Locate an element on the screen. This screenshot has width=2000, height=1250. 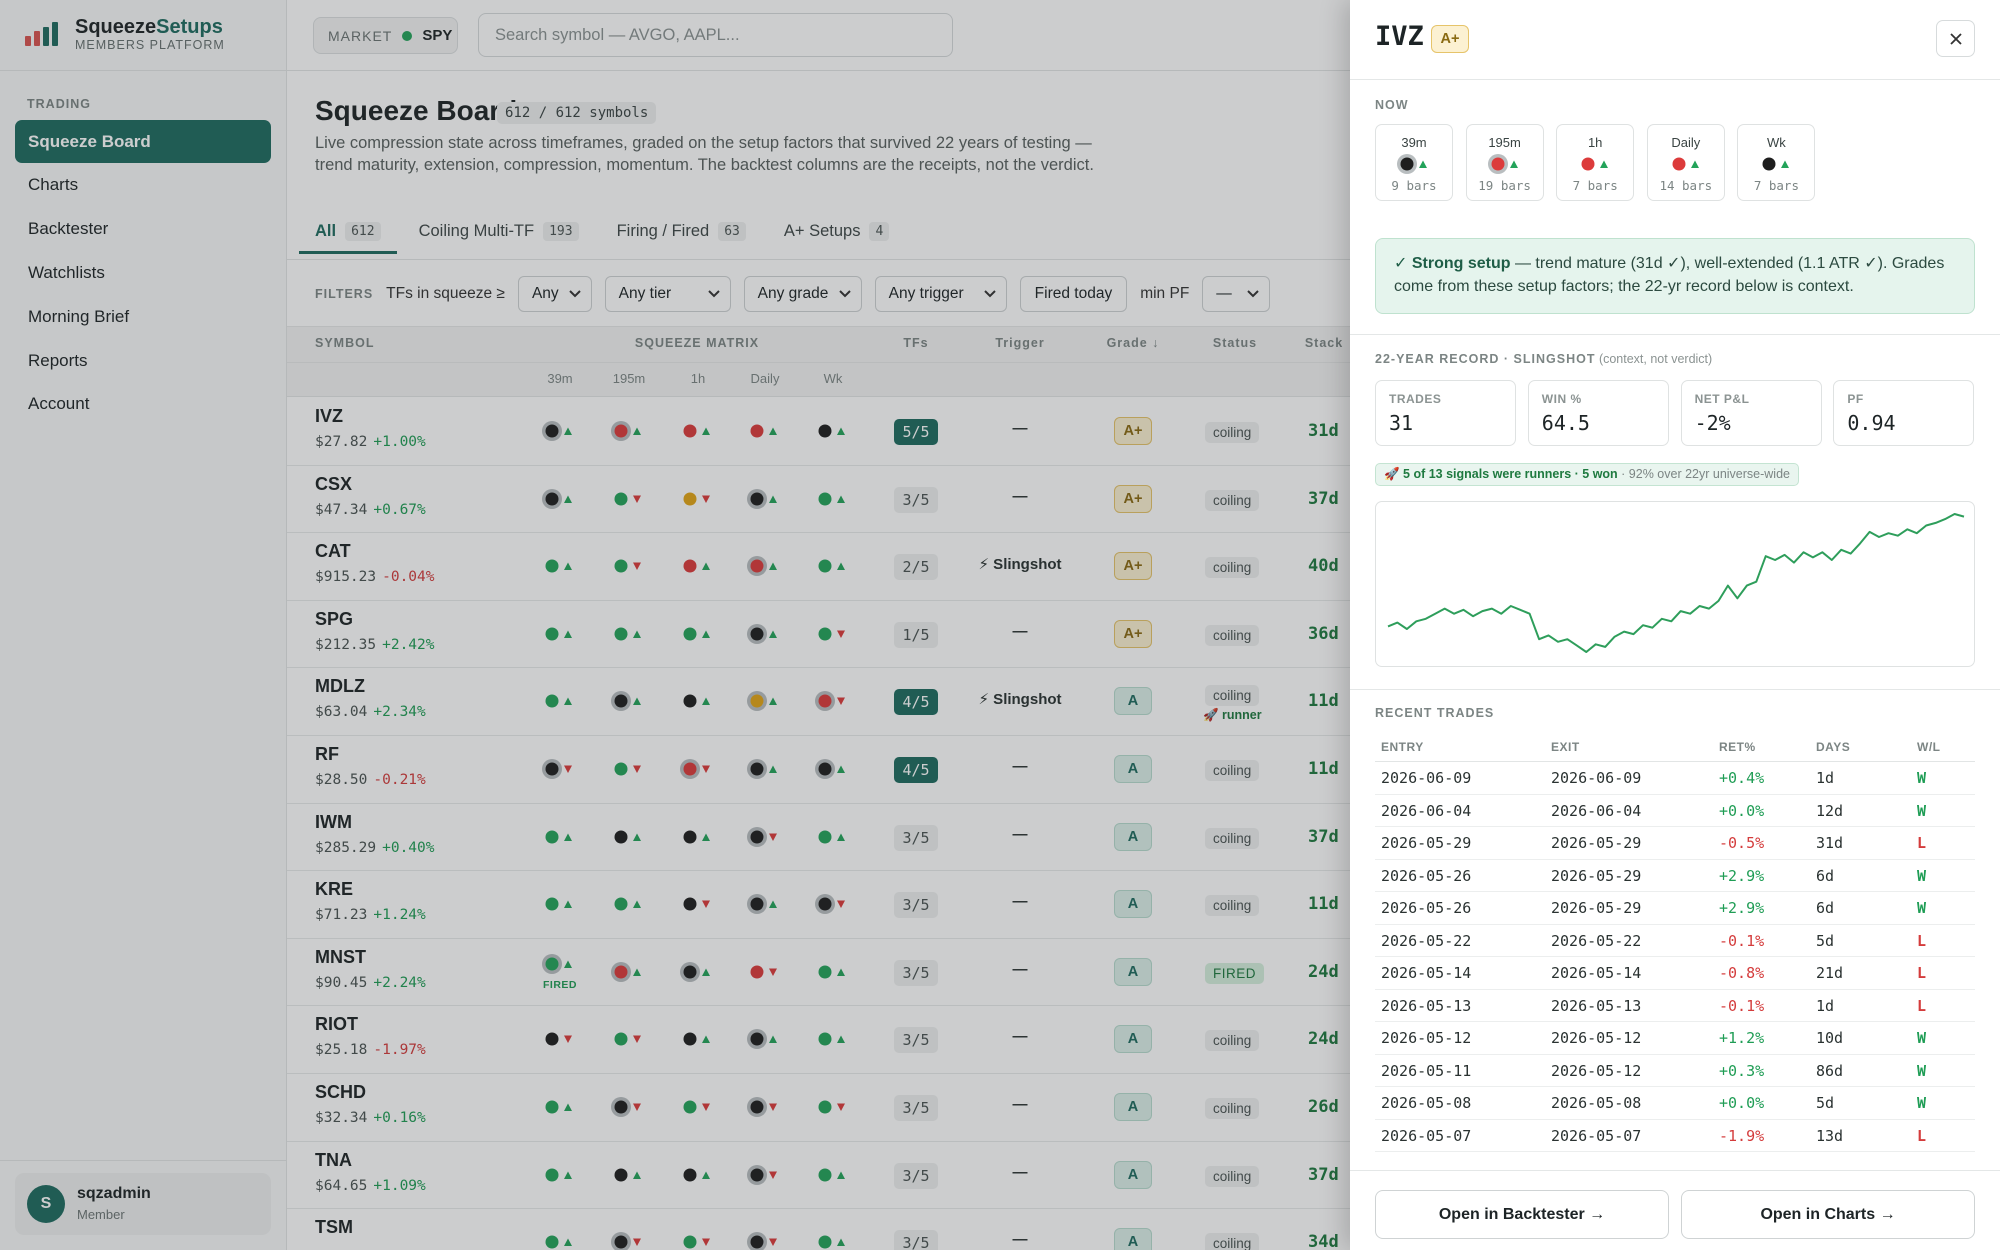
select: Any tier is located at coordinates (667, 294).